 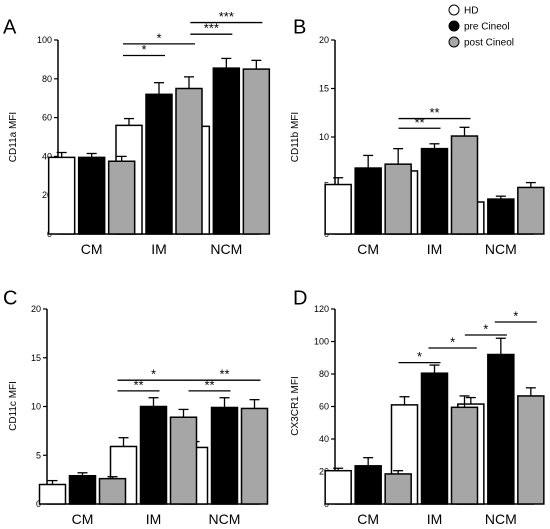 I want to click on y-tick-label: 5, so click(x=38, y=455).